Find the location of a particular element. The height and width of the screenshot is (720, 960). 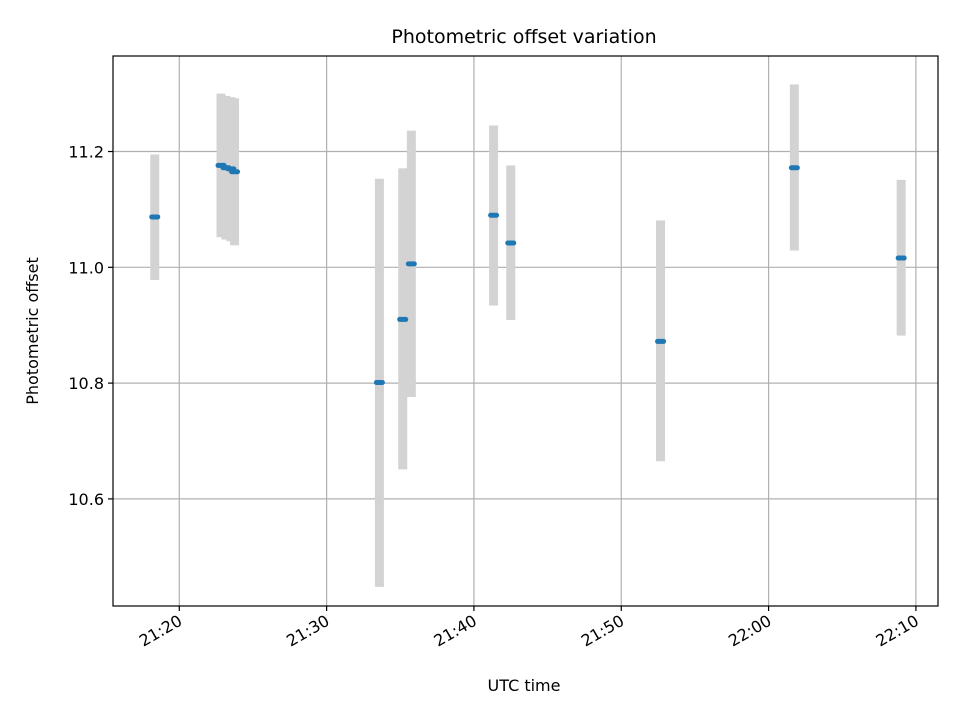

y-tick-label: 10.8 is located at coordinates (86, 383).